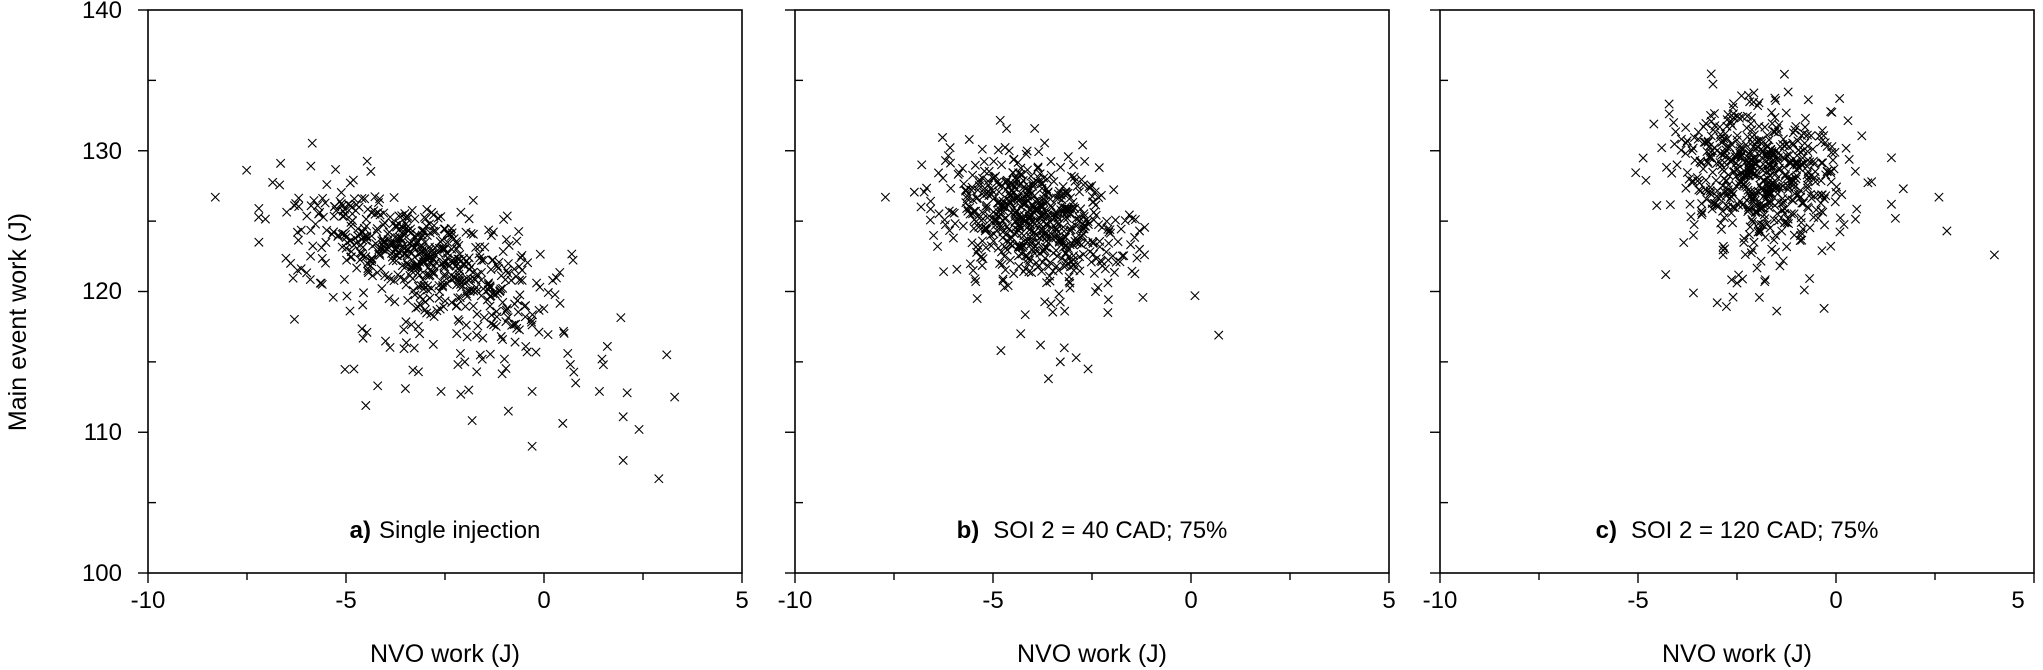 Image resolution: width=2043 pixels, height=670 pixels. Describe the element at coordinates (1190, 600) in the screenshot. I see `x-tick-label-b-2: 0` at that location.